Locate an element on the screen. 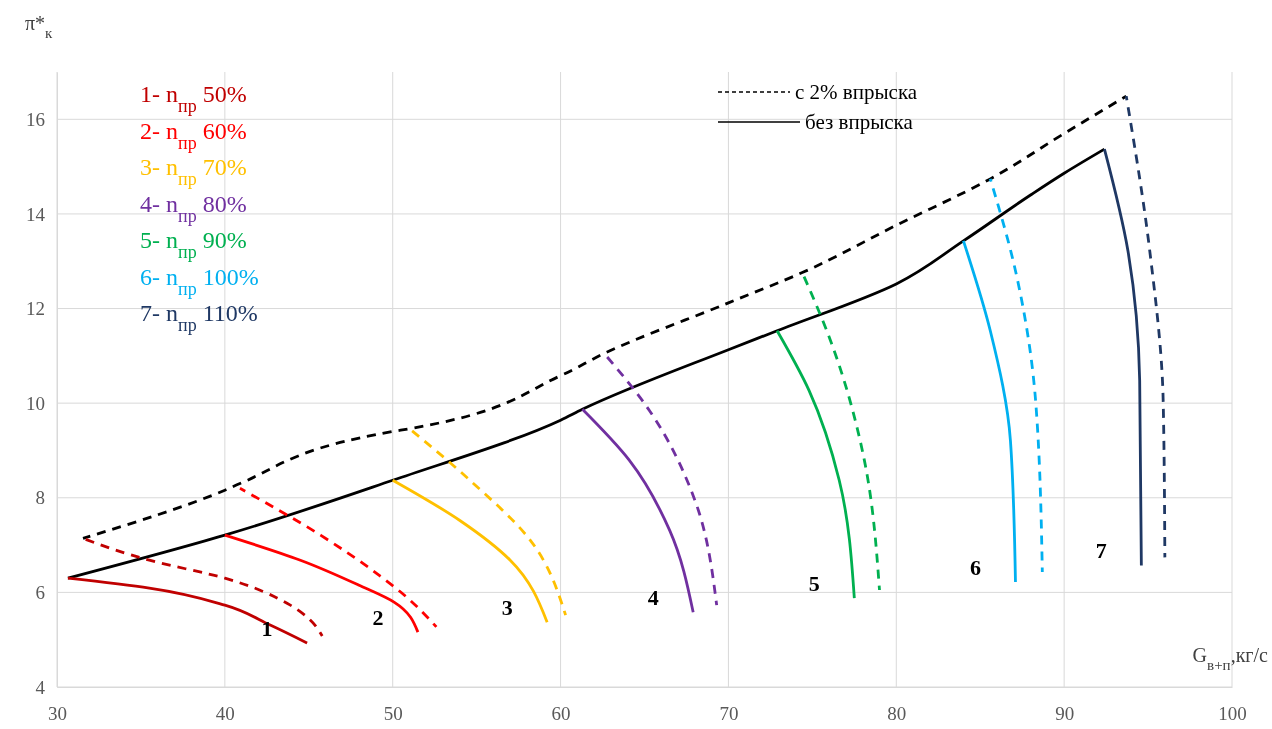  x-tick-label: 90 is located at coordinates (1065, 714).